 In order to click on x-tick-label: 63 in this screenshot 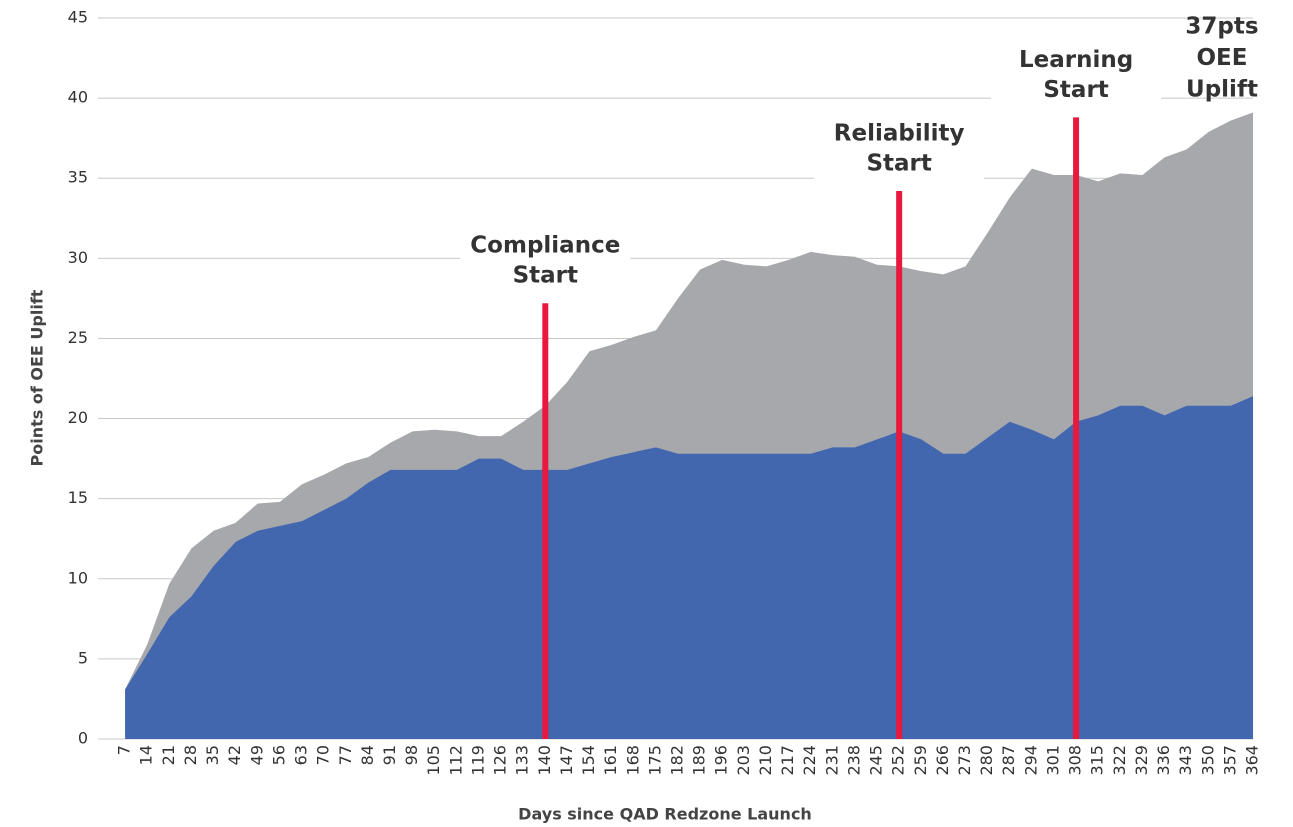, I will do `click(301, 755)`.